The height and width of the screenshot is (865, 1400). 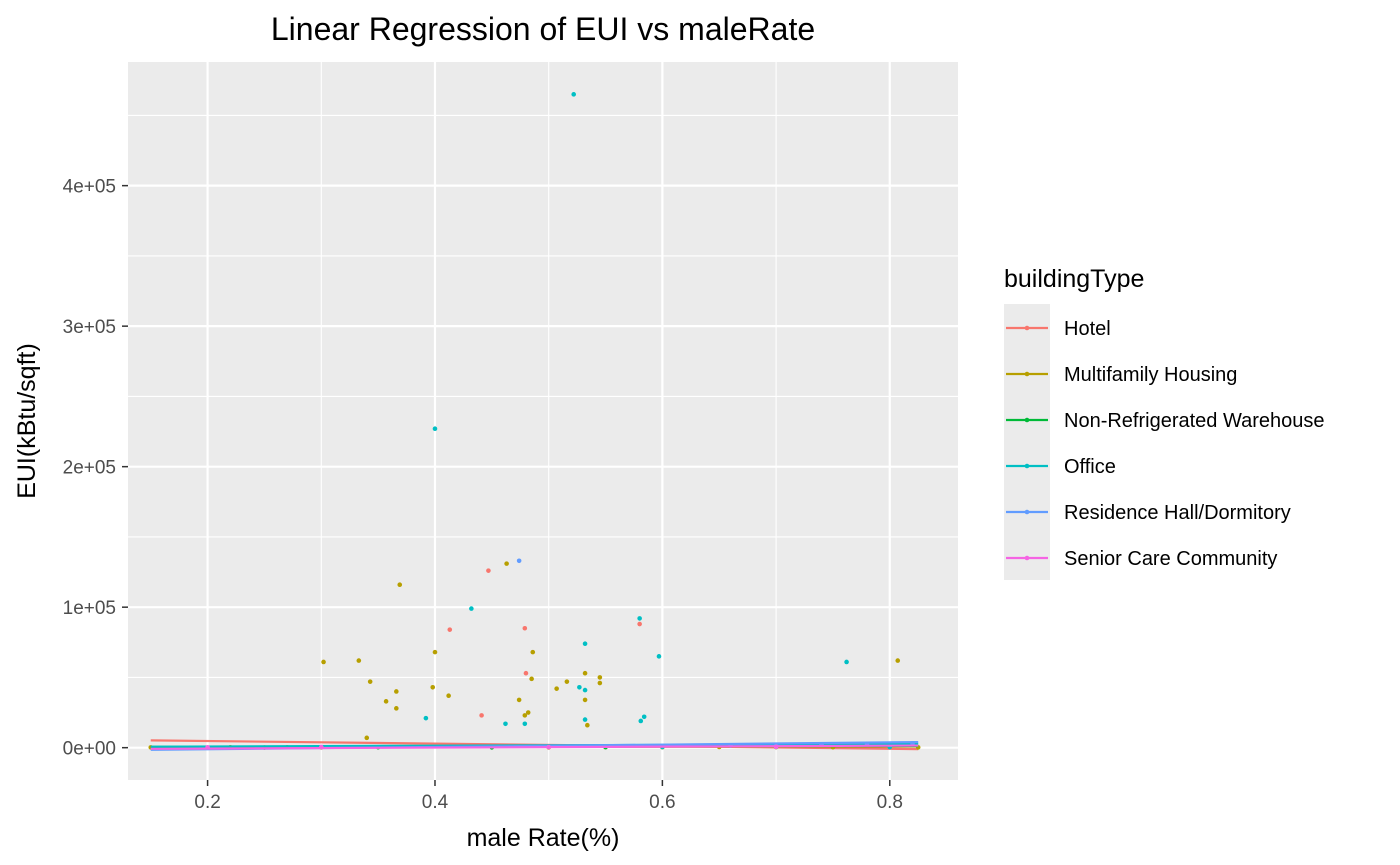 I want to click on legend-item-residence-hall-dormitory: Residence Hall/Dormitory, so click(x=1148, y=513).